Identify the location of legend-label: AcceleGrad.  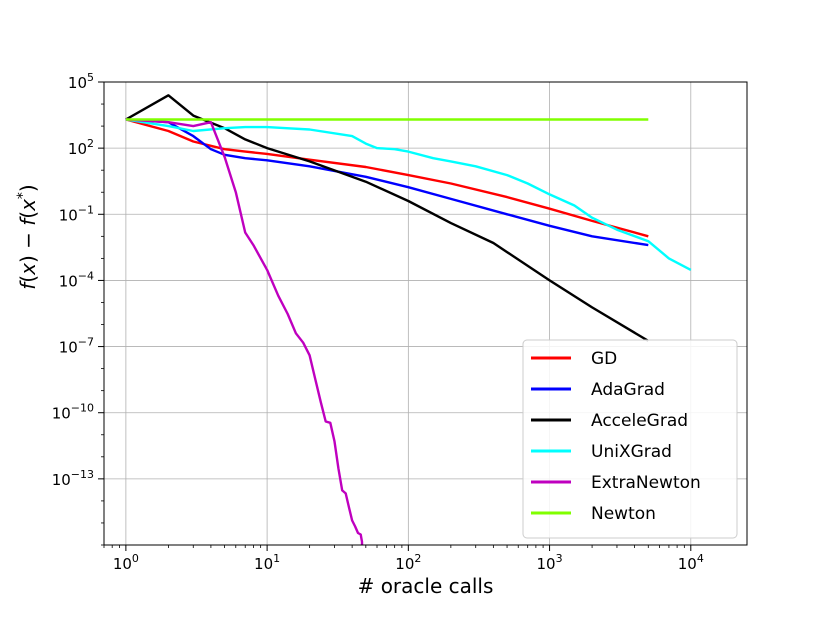
(639, 421).